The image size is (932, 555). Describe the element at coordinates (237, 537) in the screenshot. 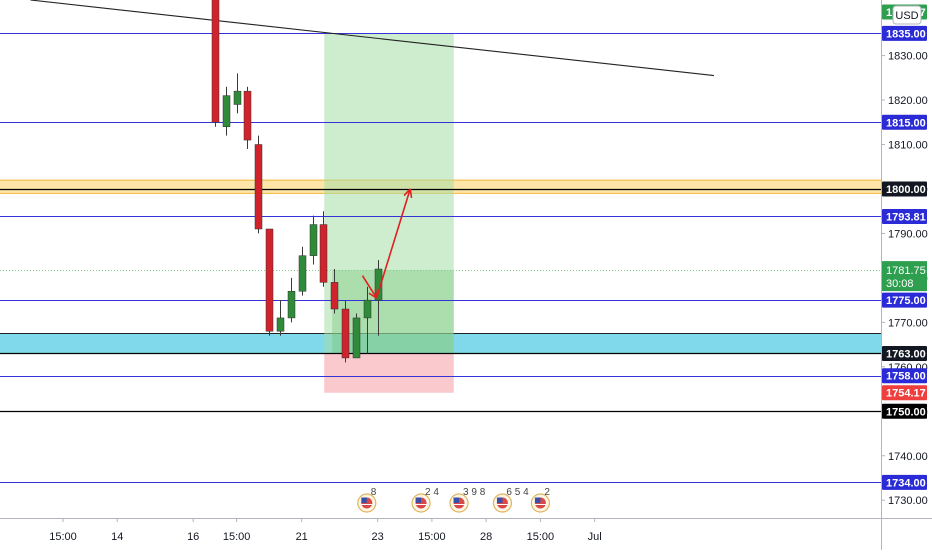

I see `x-tick-label-3: 15:00` at that location.